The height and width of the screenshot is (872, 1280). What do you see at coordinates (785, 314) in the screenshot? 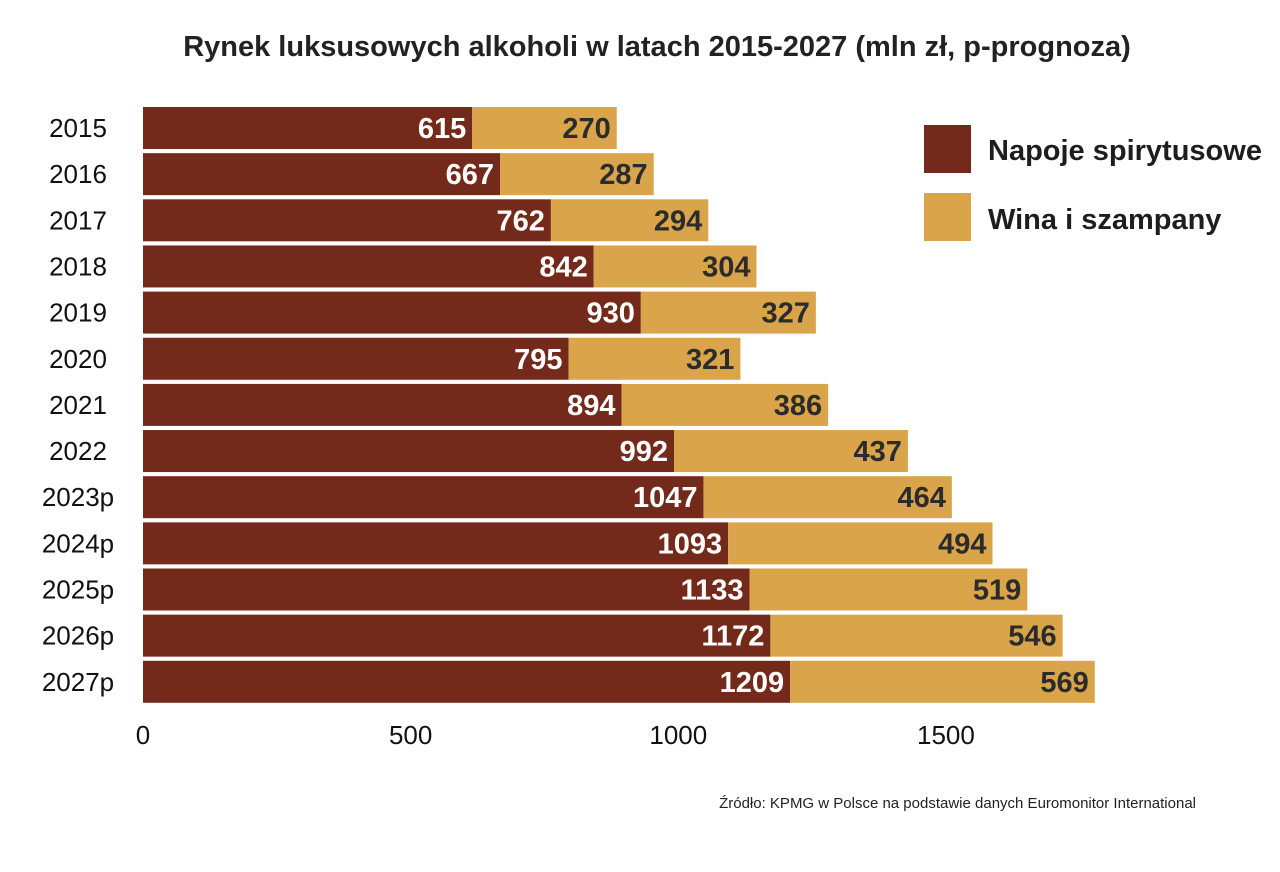
I see `data-label: 327` at bounding box center [785, 314].